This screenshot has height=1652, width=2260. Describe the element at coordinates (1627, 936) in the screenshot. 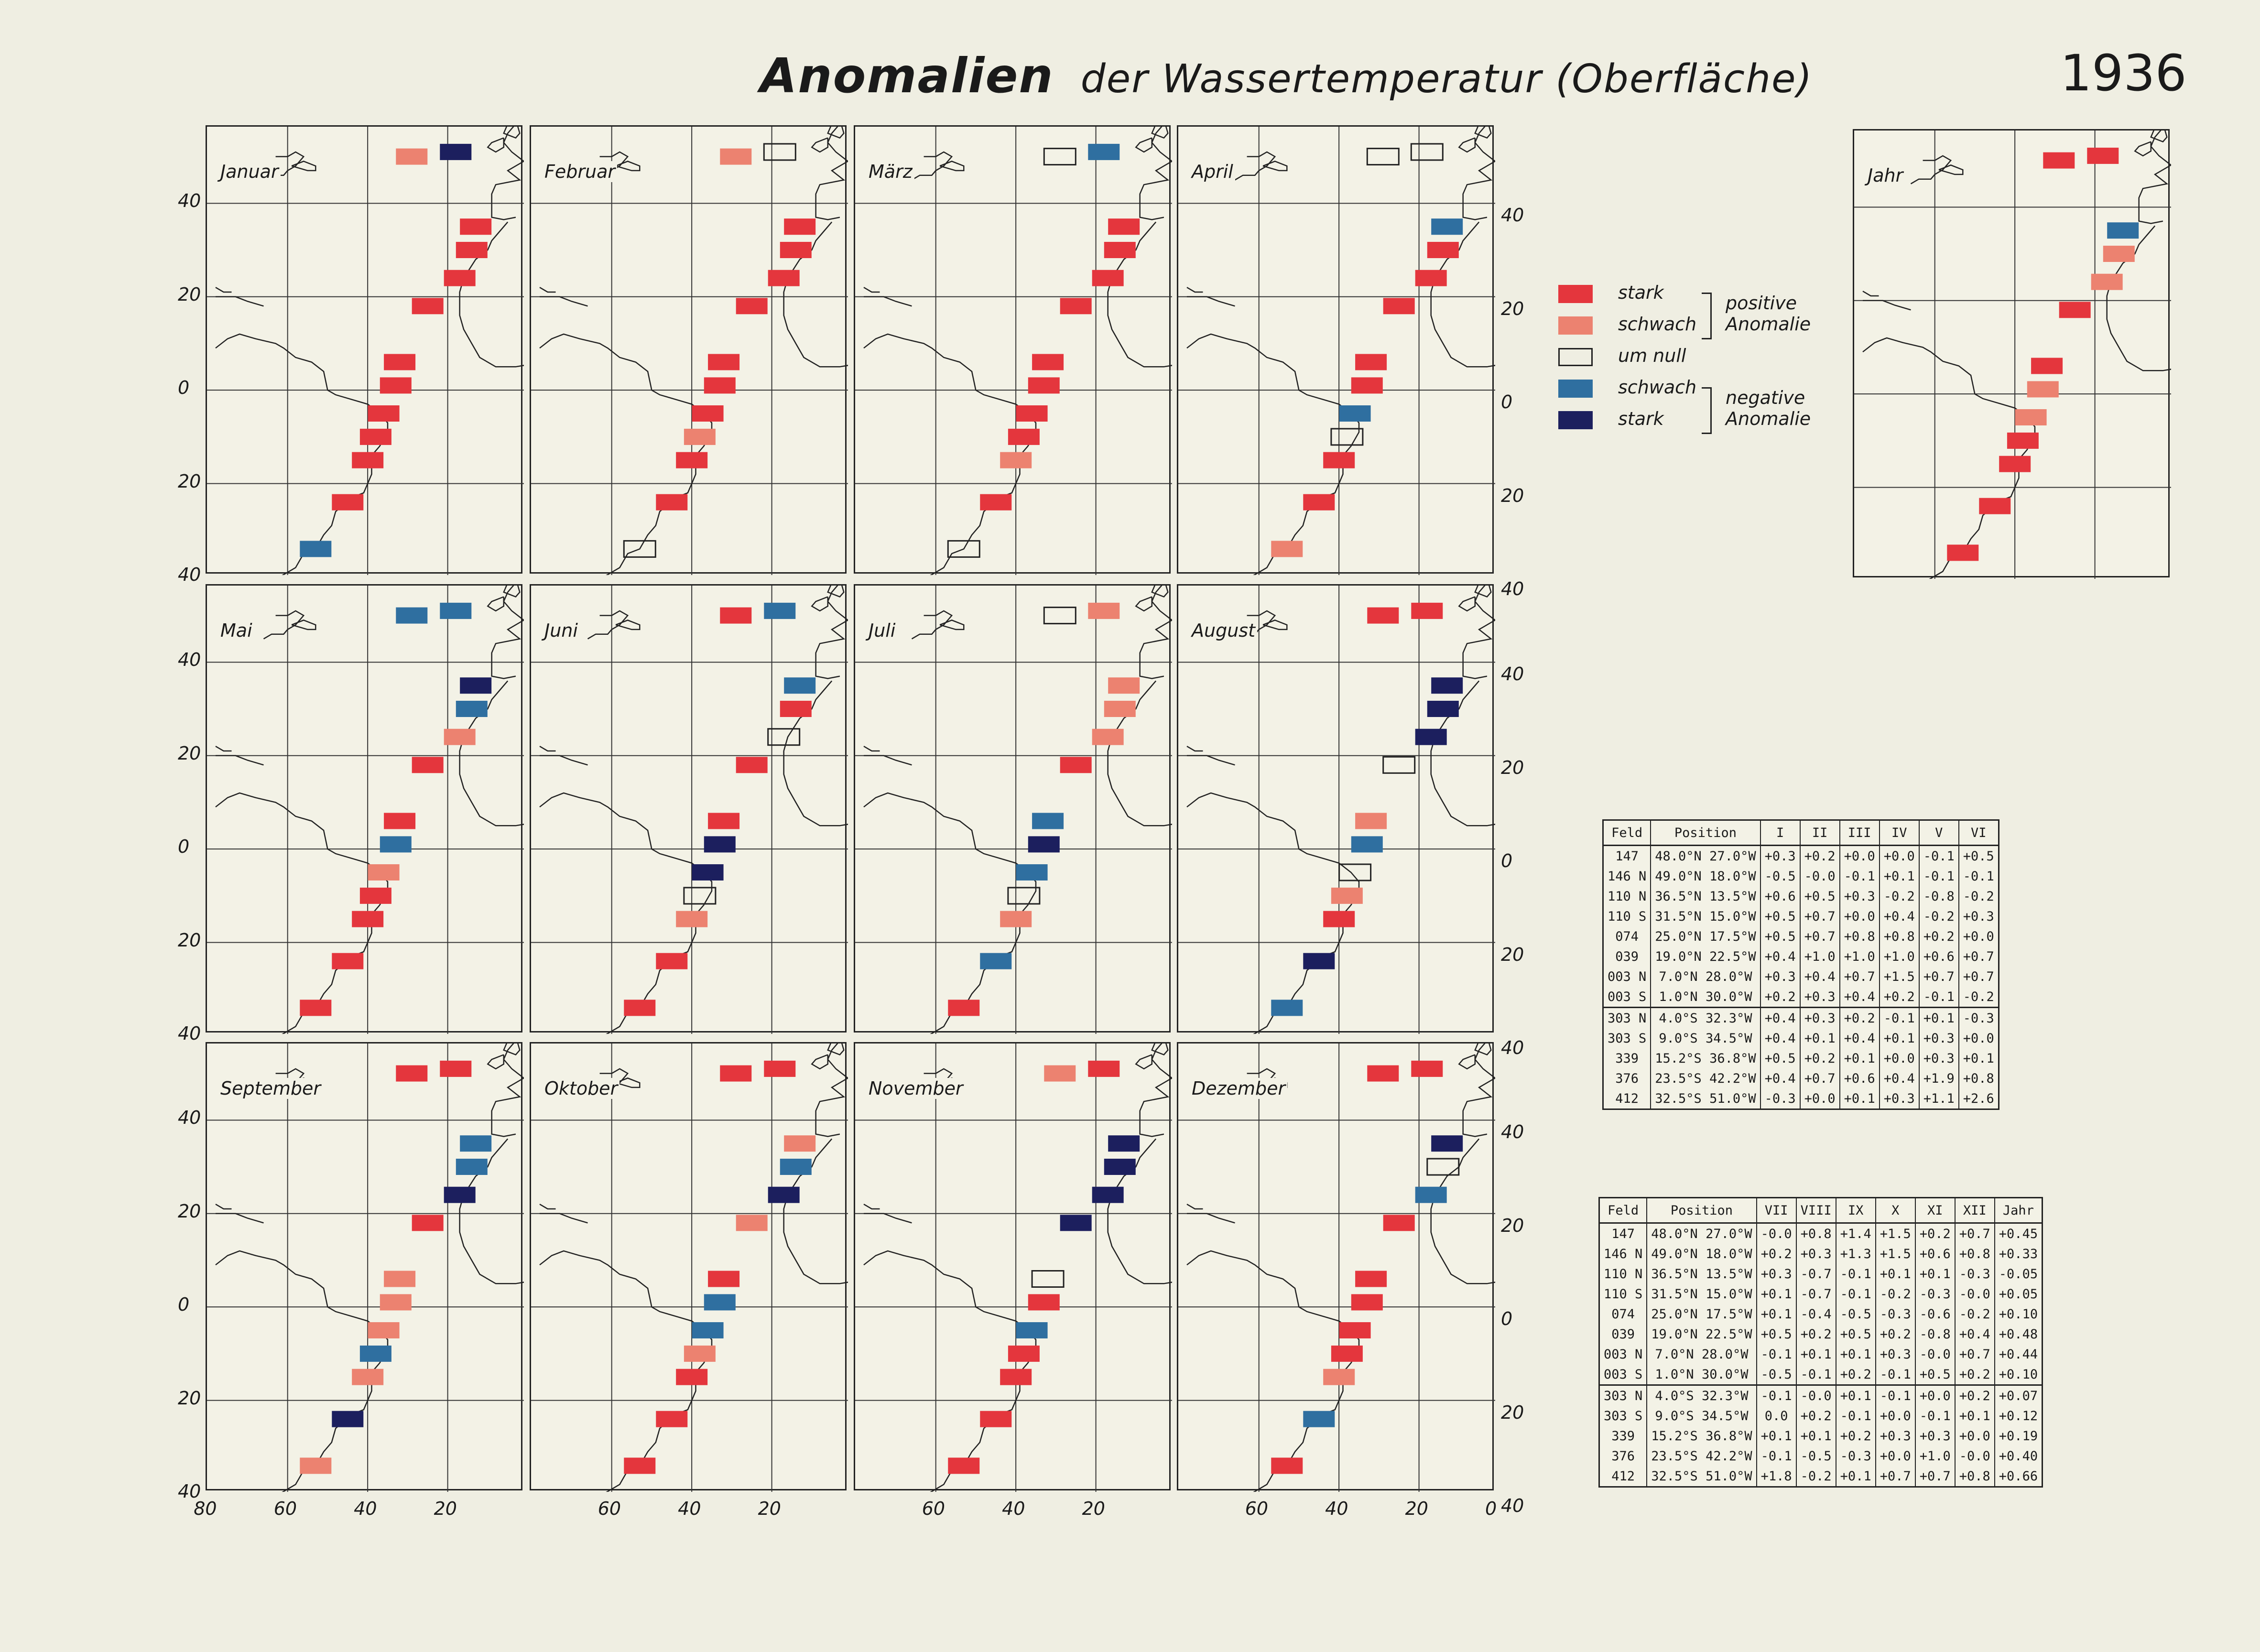

I see `table-cell: 074` at that location.